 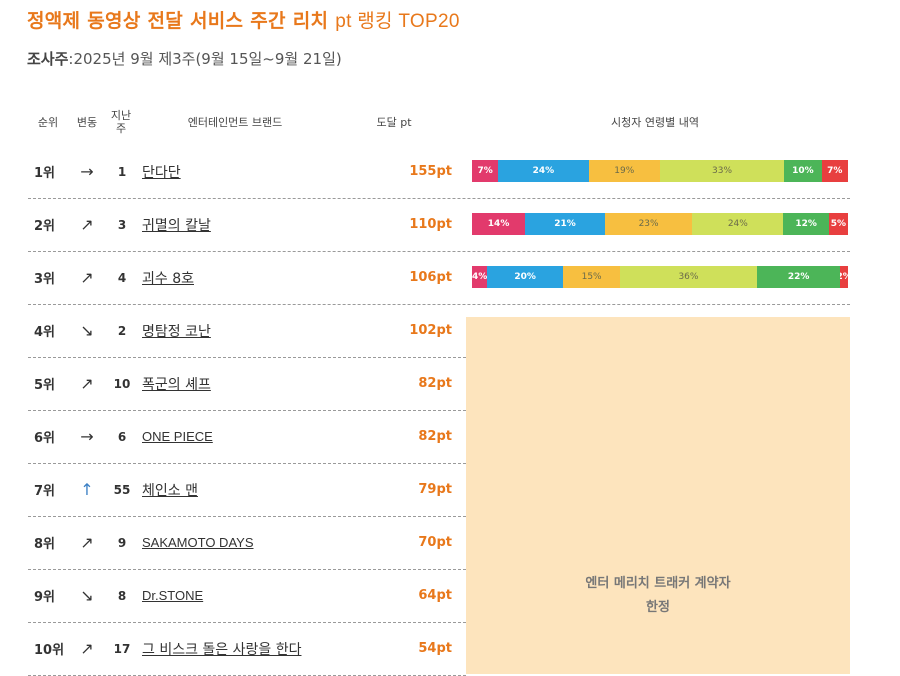 I want to click on age-breakdown-bar: 14% 21% 23% 24% 12% 5%, so click(x=660, y=224).